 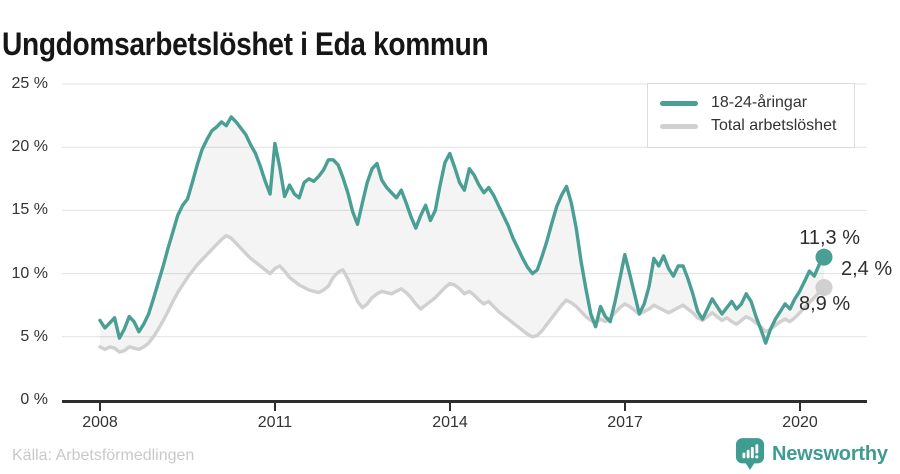 What do you see at coordinates (275, 422) in the screenshot?
I see `x-tick-label: 2011` at bounding box center [275, 422].